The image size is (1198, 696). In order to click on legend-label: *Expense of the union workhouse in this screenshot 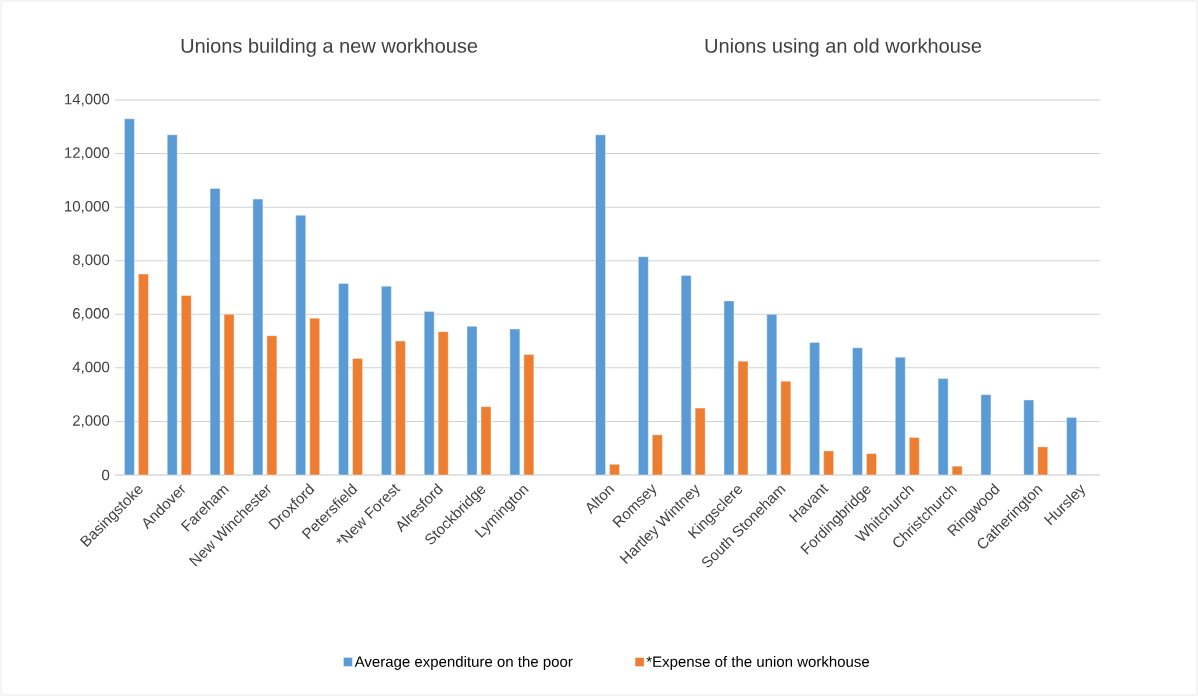, I will do `click(758, 662)`.